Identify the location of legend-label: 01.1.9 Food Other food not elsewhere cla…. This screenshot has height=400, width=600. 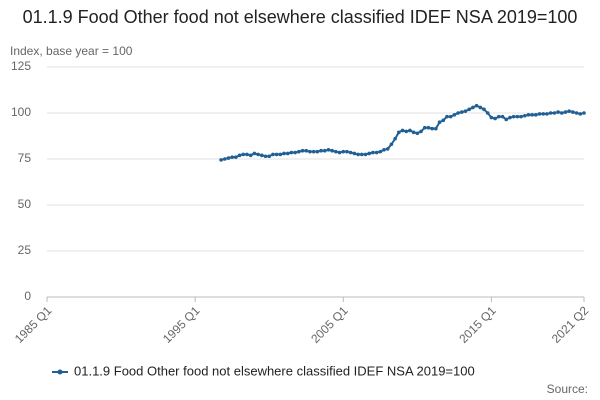
(274, 370).